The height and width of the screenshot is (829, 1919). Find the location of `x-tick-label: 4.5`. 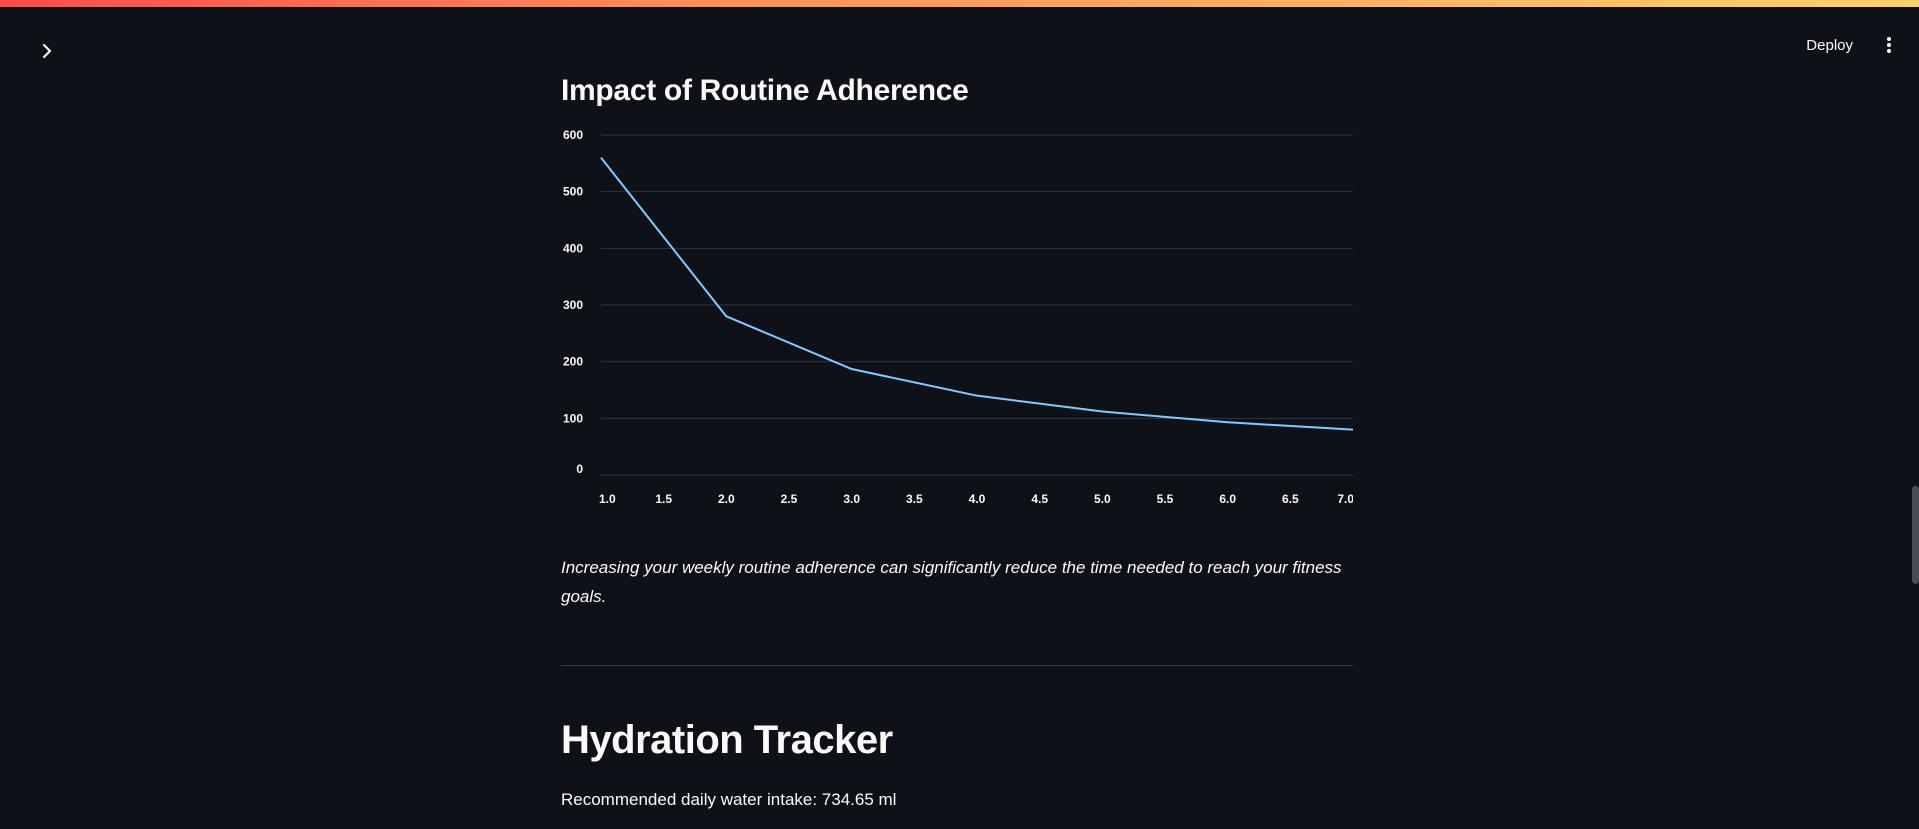

x-tick-label: 4.5 is located at coordinates (1039, 499).